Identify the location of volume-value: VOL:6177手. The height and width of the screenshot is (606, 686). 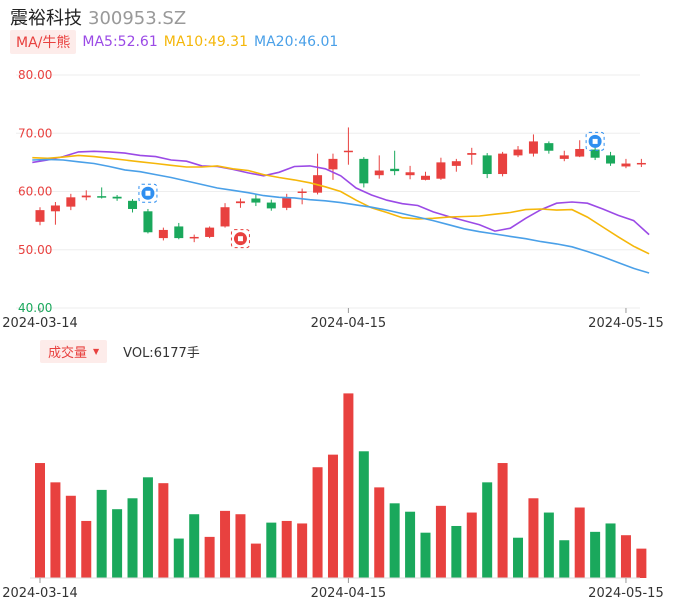
(161, 353).